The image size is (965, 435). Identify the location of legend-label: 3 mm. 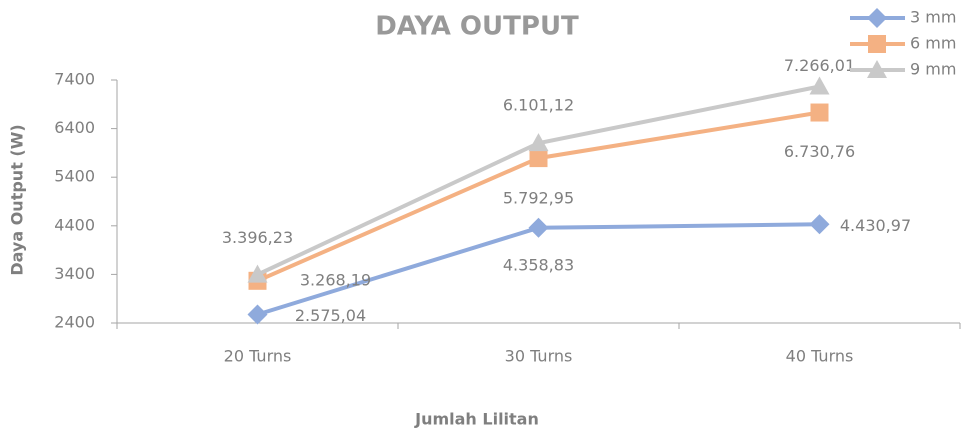
(933, 17).